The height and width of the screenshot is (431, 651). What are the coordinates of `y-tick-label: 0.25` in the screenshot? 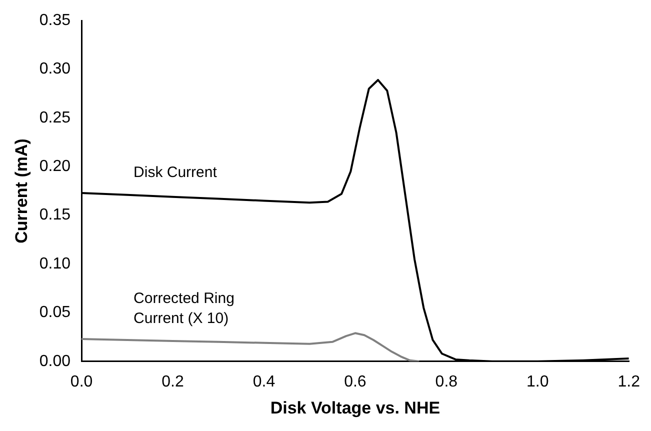 It's located at (55, 117).